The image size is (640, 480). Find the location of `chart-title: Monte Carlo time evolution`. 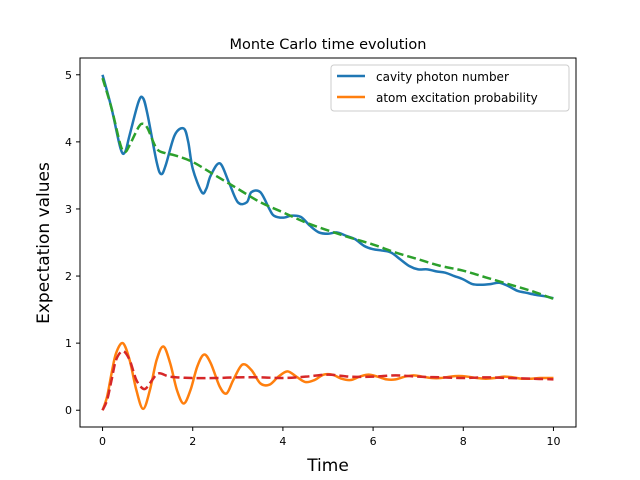

chart-title: Monte Carlo time evolution is located at coordinates (327, 45).